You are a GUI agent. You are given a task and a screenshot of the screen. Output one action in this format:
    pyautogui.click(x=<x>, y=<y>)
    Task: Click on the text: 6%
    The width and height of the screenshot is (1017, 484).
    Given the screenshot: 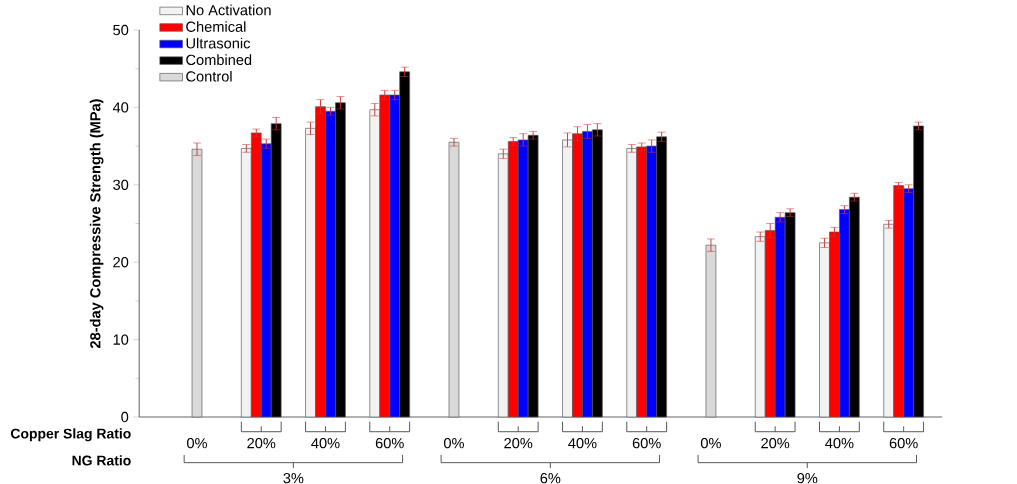 What is the action you would take?
    pyautogui.click(x=550, y=478)
    